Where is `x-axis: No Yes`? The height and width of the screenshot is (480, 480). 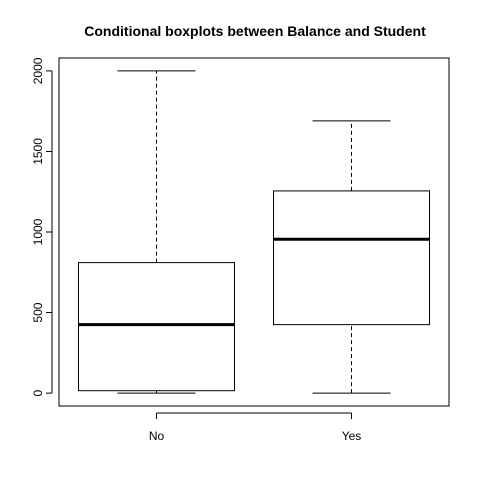 x-axis: No Yes is located at coordinates (255, 427).